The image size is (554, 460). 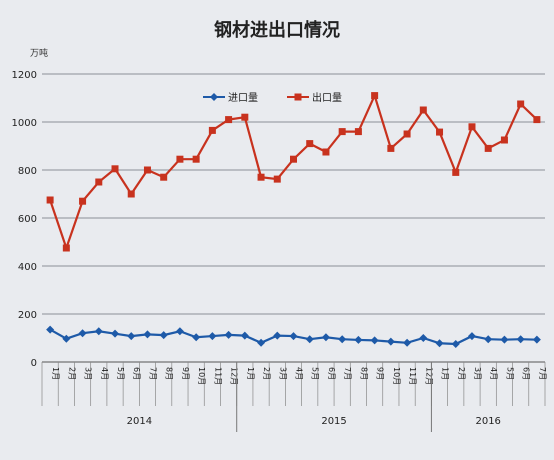 What do you see at coordinates (27, 171) in the screenshot?
I see `y-tick-label: 800` at bounding box center [27, 171].